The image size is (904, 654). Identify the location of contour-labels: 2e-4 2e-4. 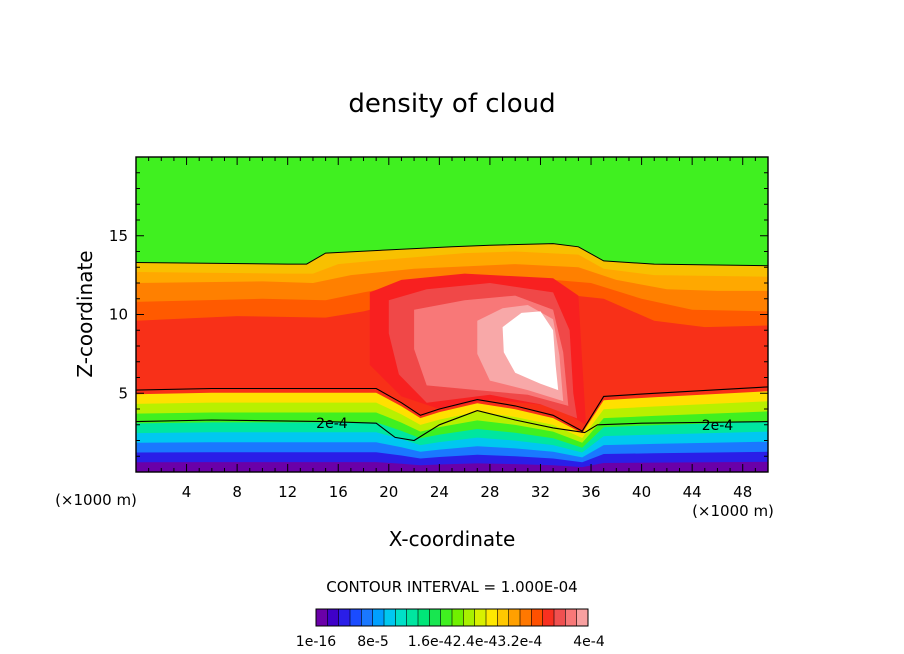
(524, 425).